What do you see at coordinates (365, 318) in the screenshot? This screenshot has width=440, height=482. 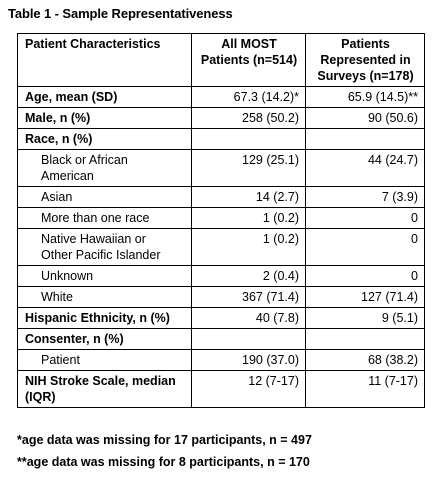 I see `cell-survey-patients: 9 (5.1)` at bounding box center [365, 318].